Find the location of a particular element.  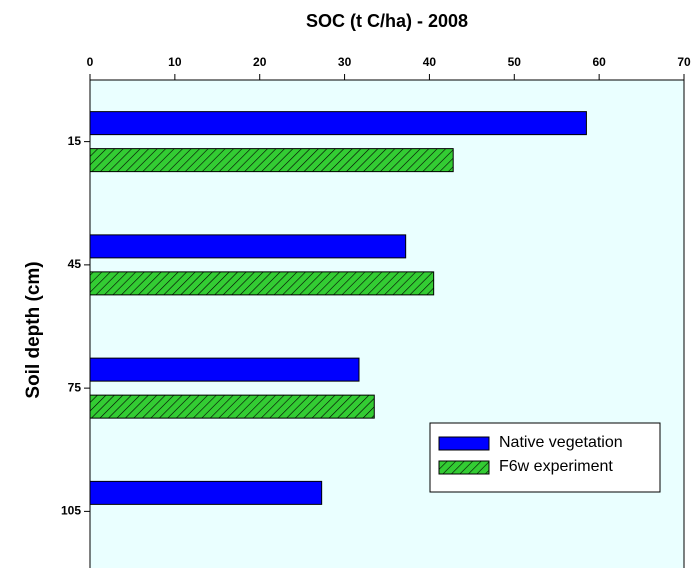

x-tick-label: 70 is located at coordinates (684, 62).